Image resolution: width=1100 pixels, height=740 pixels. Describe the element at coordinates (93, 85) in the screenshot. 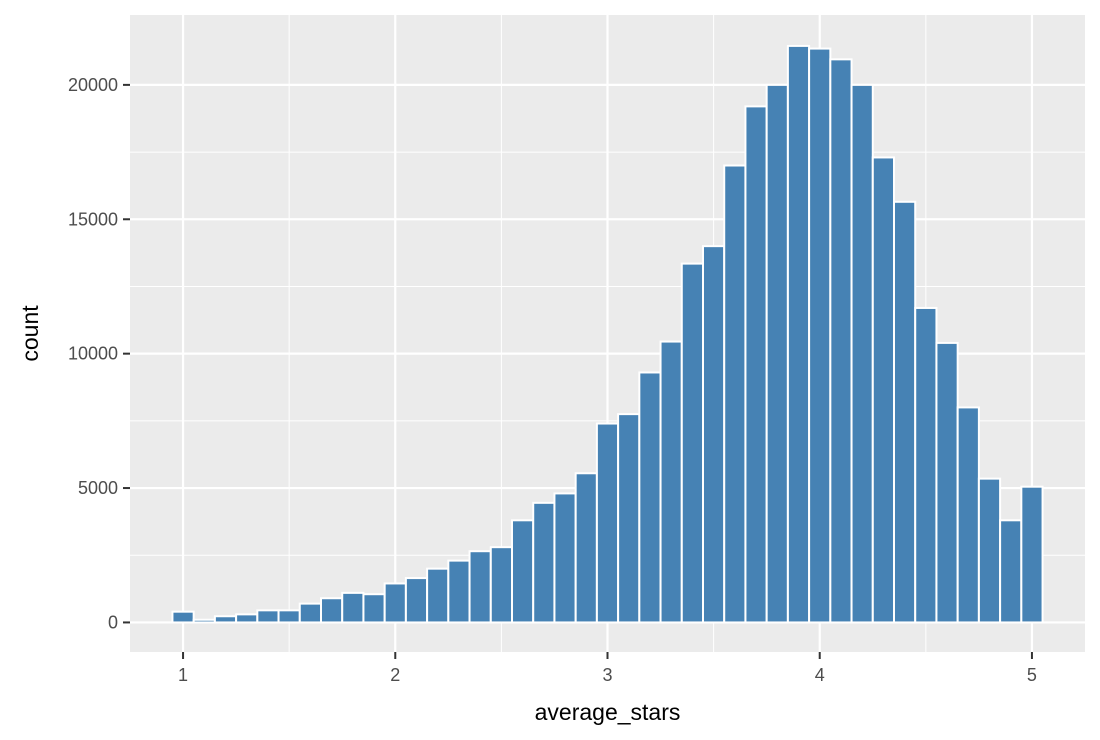

I see `y-tick-label: 20000` at that location.